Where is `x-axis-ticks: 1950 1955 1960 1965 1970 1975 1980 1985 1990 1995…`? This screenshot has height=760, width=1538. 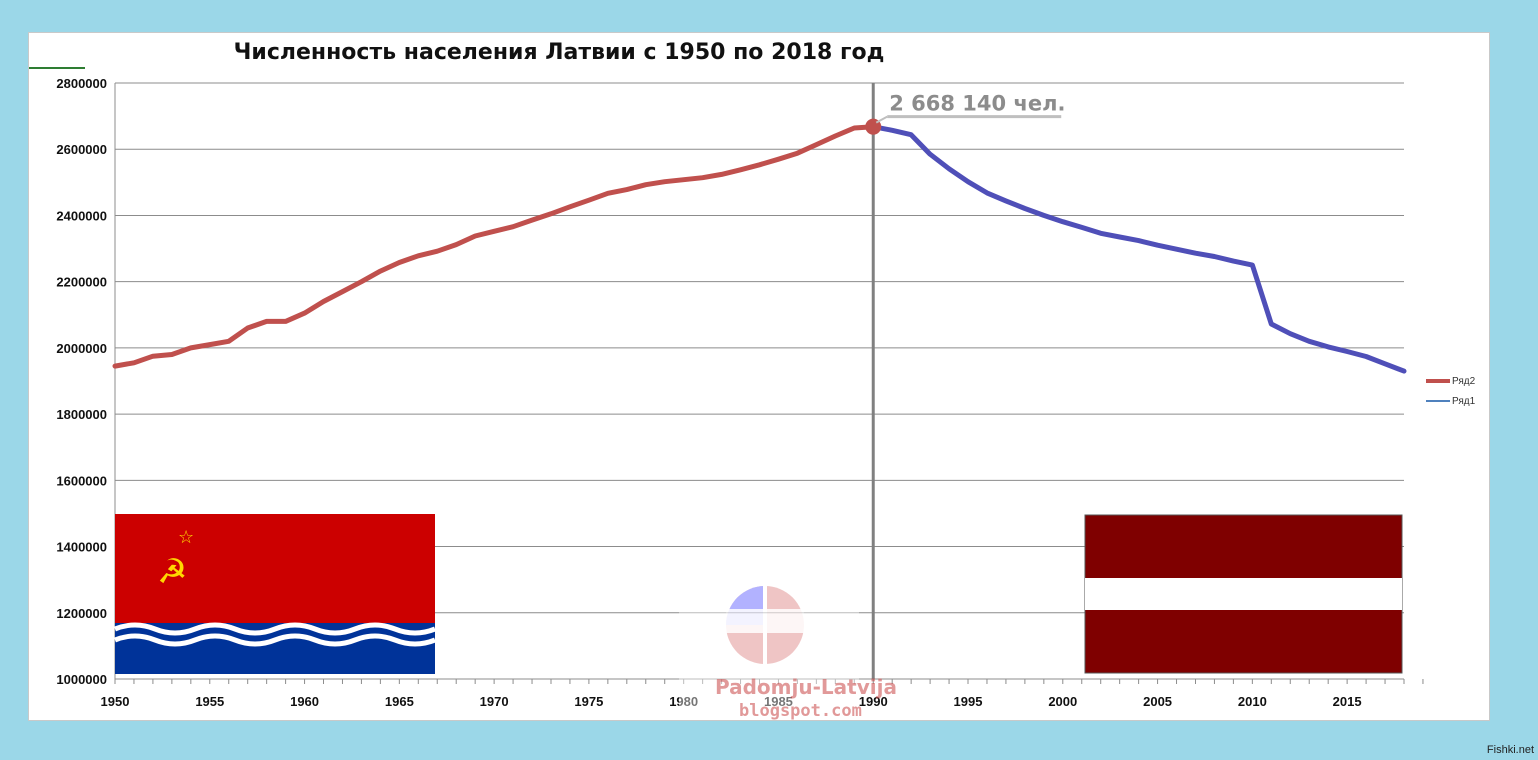
x-axis-ticks: 1950 1955 1960 1965 1970 1975 1980 1985 1990 1995… is located at coordinates (762, 694).